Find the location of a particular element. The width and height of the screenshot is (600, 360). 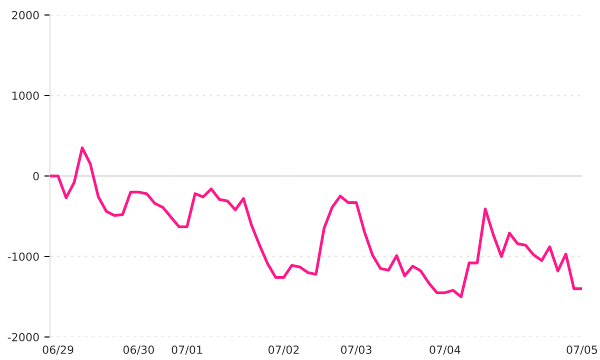

y-tick-label: 1000 is located at coordinates (25, 95).